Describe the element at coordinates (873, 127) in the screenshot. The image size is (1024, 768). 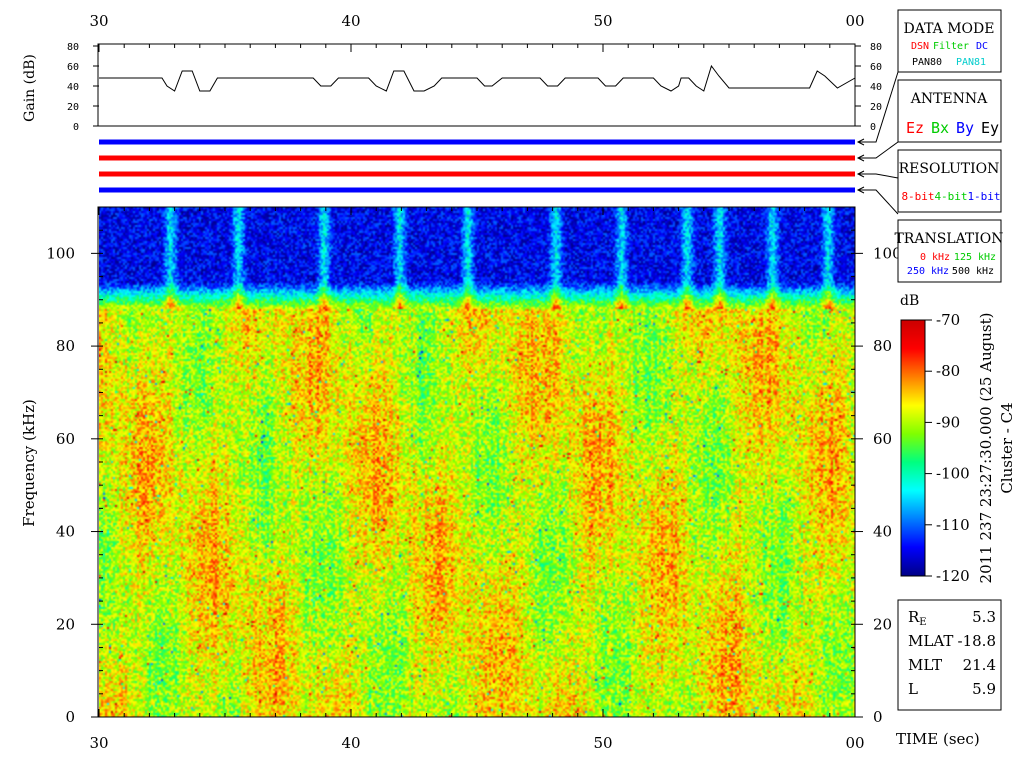
I see `gain-tick-label-right: 0` at that location.